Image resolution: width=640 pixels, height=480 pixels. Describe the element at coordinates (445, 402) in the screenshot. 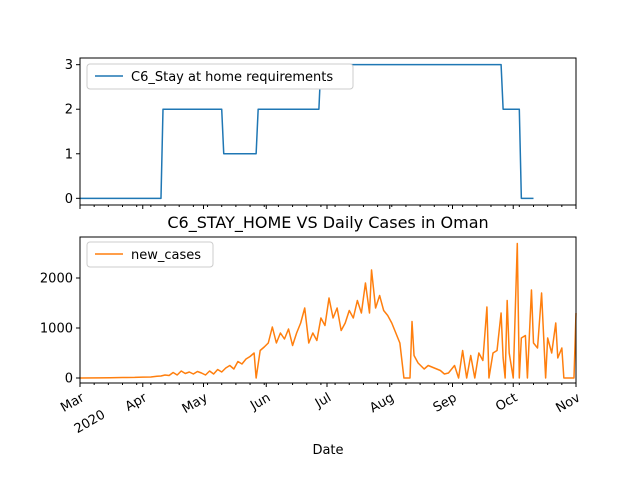

I see `x-tick-label: Sep` at that location.